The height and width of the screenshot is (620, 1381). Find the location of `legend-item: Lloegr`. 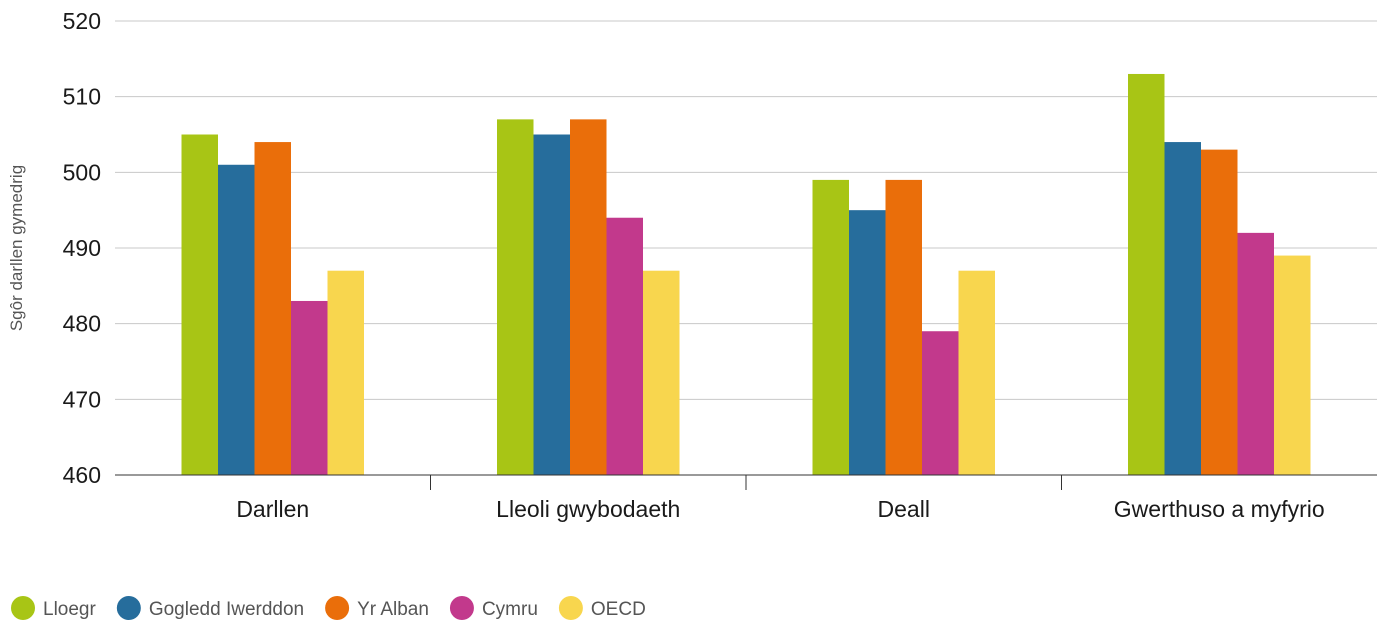

legend-item: Lloegr is located at coordinates (53, 608).